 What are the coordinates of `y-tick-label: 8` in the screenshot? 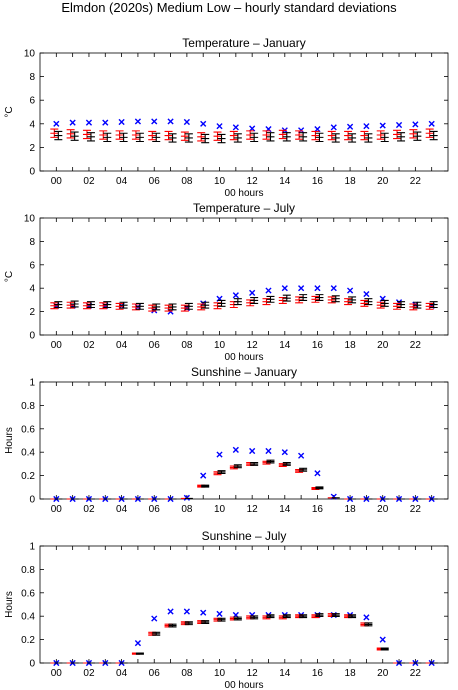 It's located at (32, 242).